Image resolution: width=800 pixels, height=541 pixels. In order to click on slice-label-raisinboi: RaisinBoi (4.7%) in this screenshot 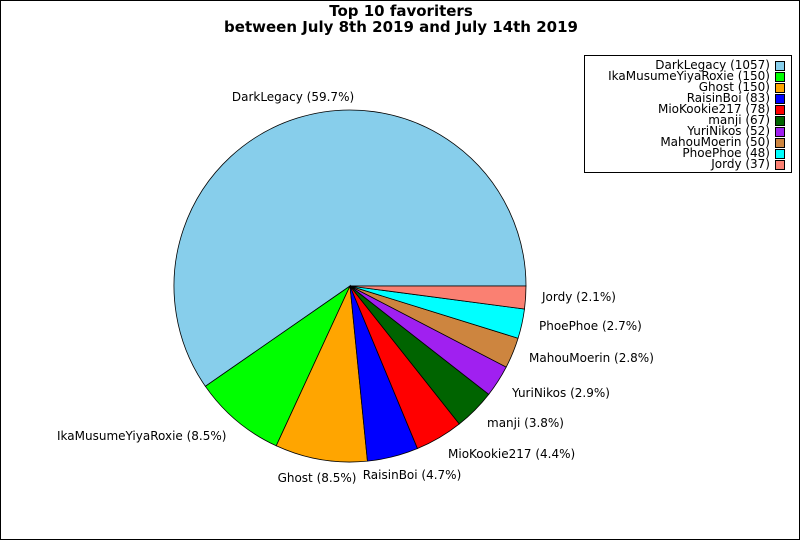, I will do `click(412, 475)`.